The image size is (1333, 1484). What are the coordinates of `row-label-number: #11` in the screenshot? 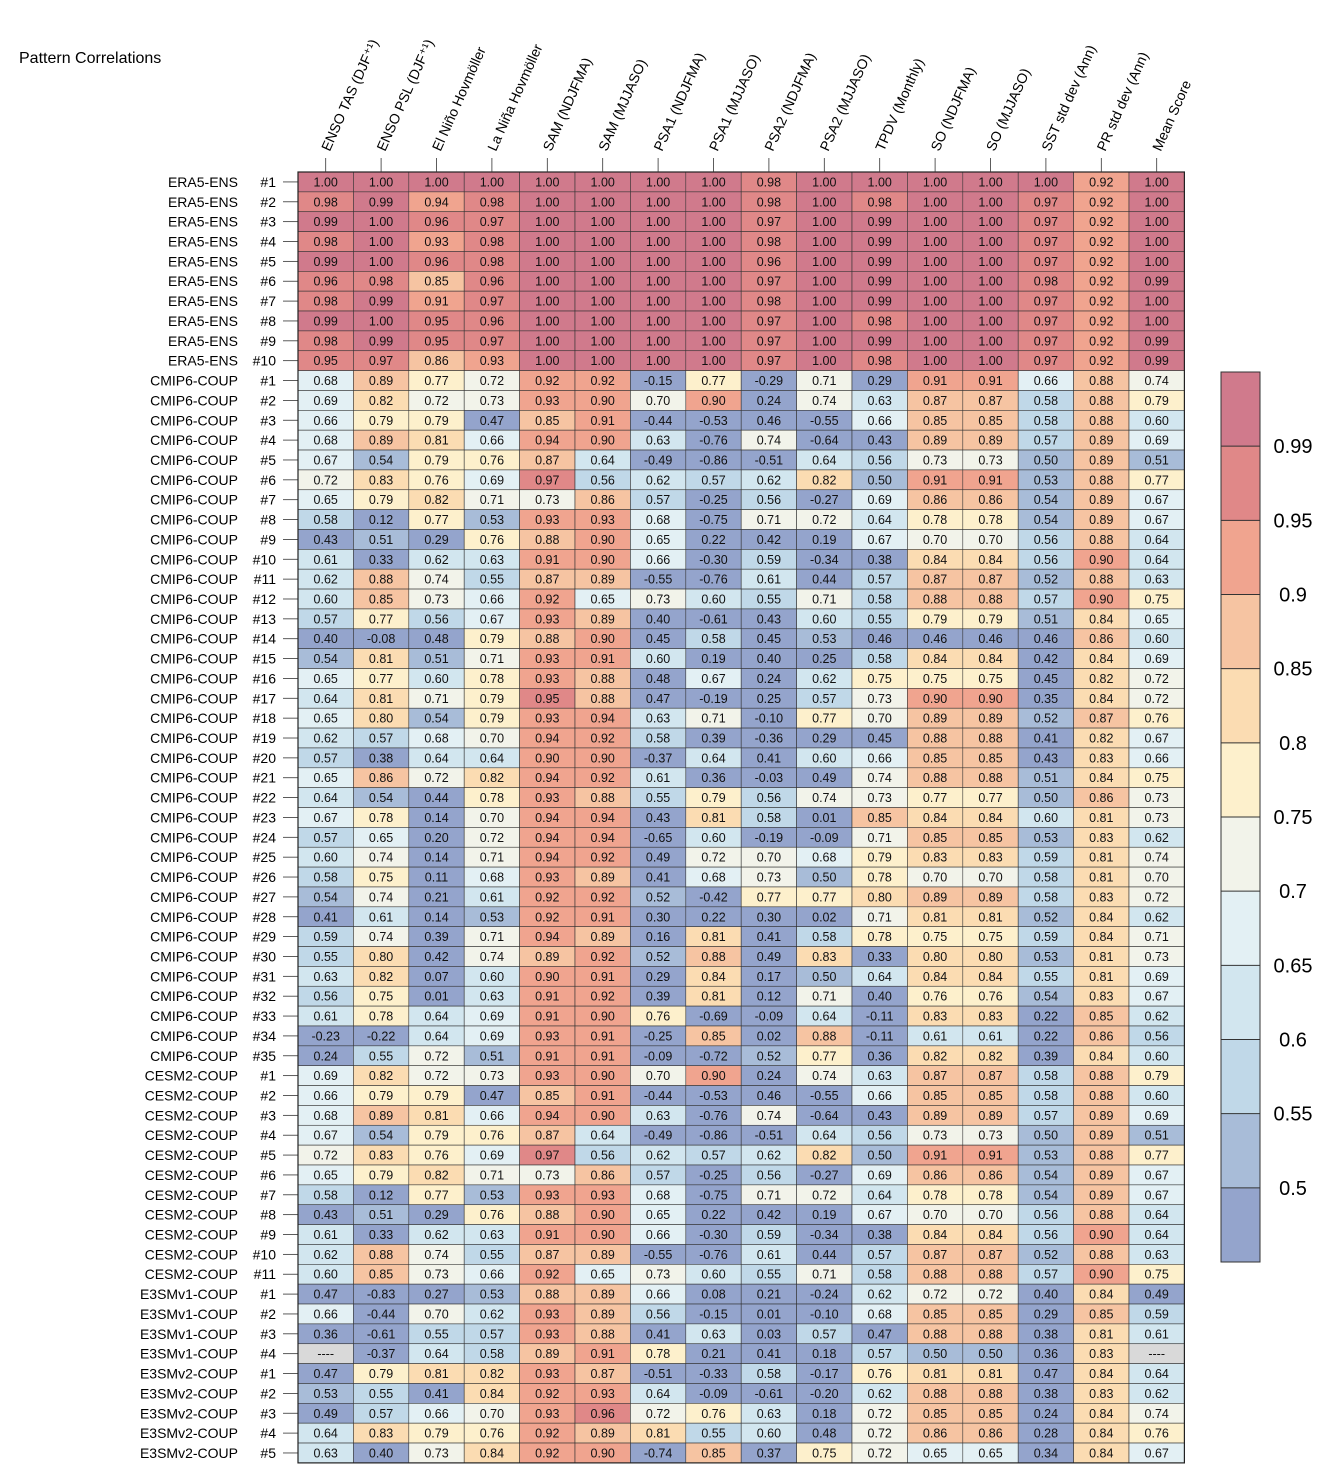 It's located at (265, 579).